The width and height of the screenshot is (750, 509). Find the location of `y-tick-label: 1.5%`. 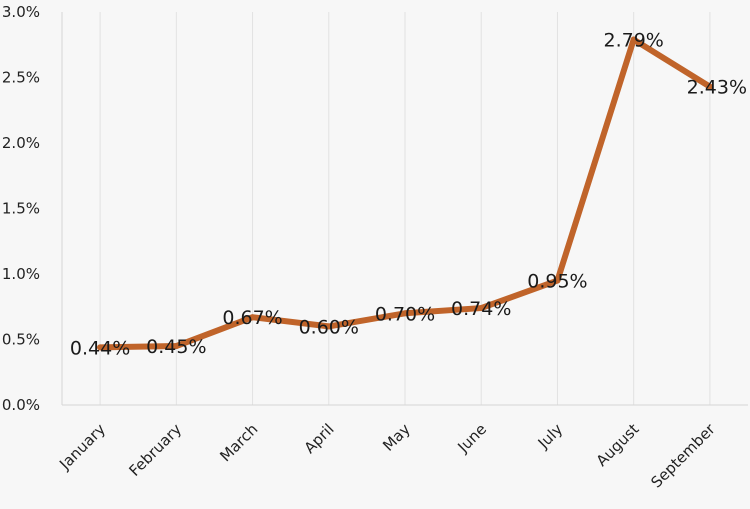

y-tick-label: 1.5% is located at coordinates (21, 209).